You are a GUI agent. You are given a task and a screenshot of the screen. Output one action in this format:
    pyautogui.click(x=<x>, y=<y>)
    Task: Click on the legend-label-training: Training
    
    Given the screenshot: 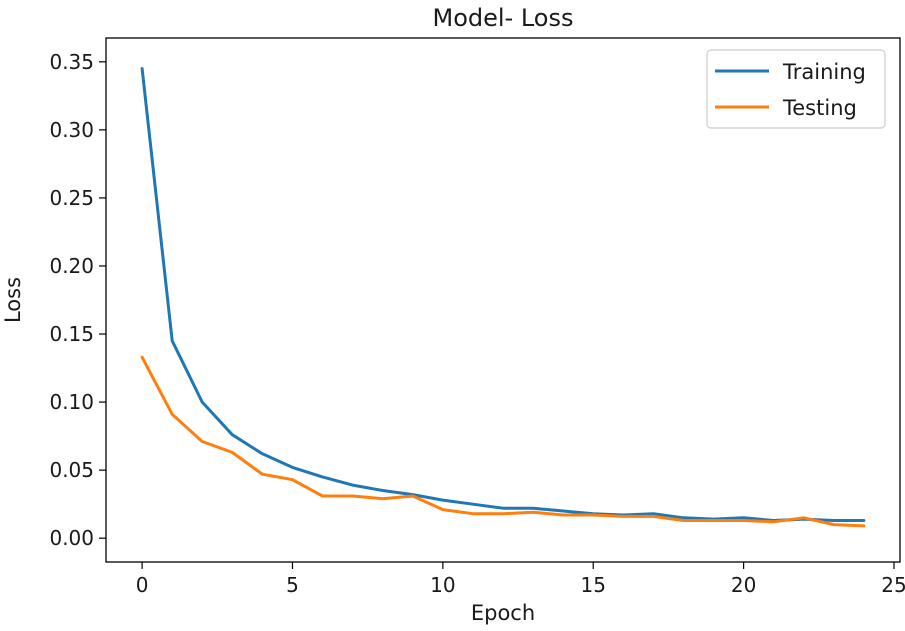 What is the action you would take?
    pyautogui.click(x=824, y=72)
    